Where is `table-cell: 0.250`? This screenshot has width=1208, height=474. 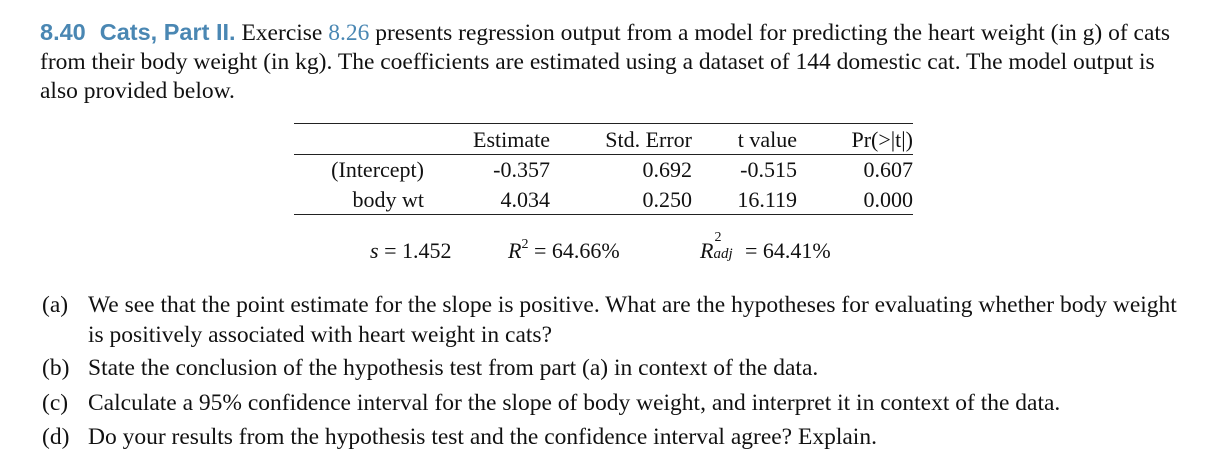 table-cell: 0.250 is located at coordinates (621, 199).